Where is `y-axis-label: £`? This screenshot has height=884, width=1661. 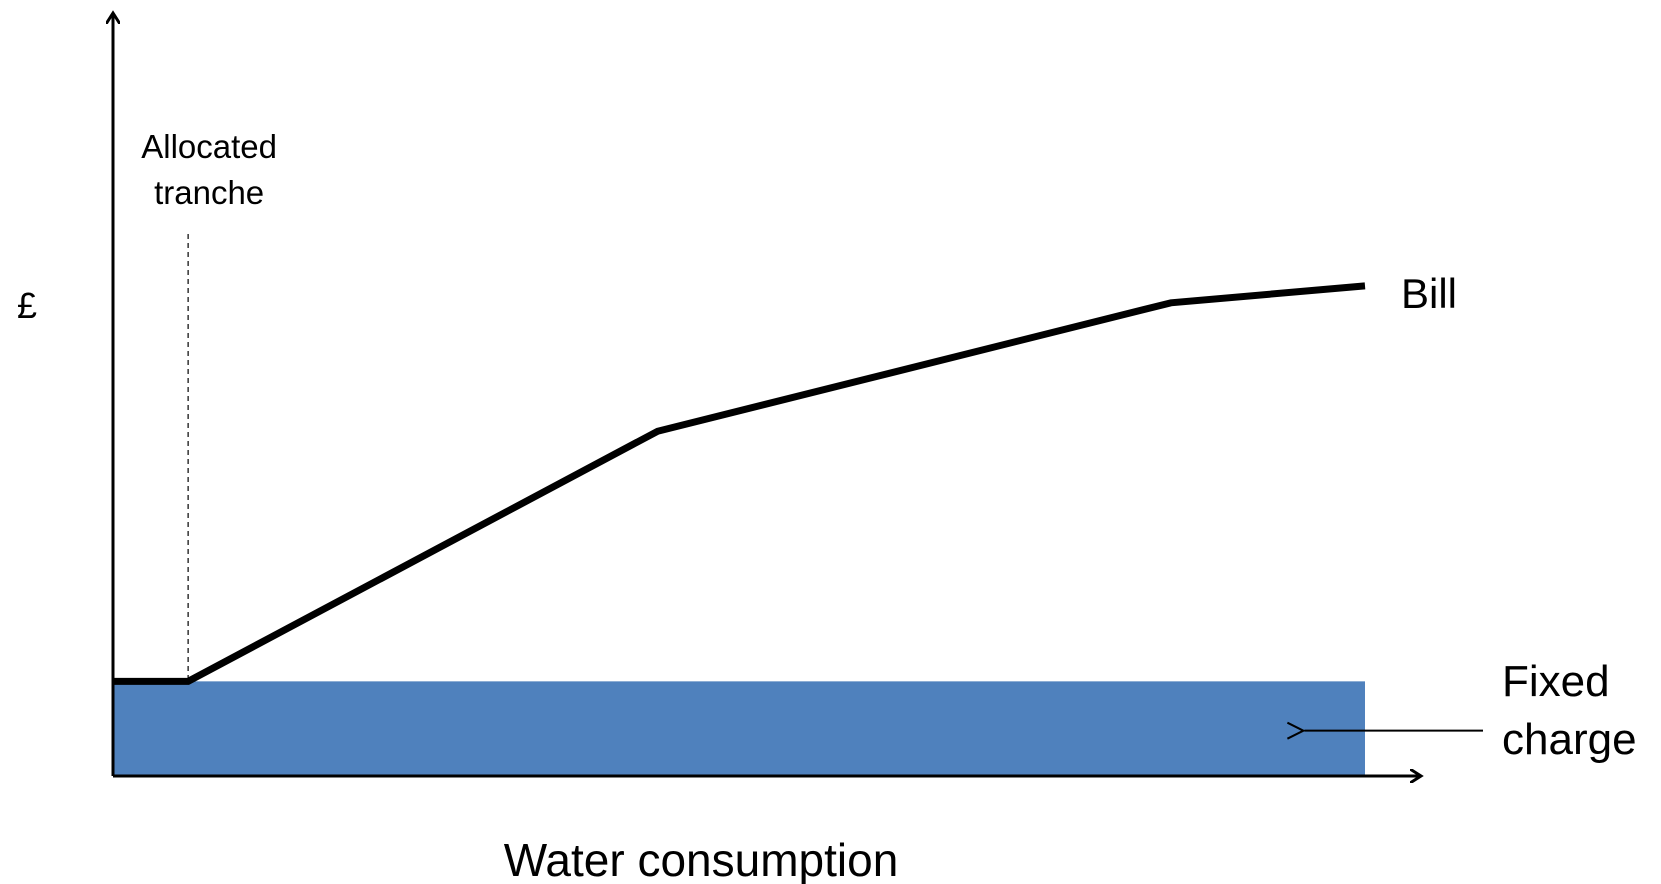
y-axis-label: £ is located at coordinates (27, 305).